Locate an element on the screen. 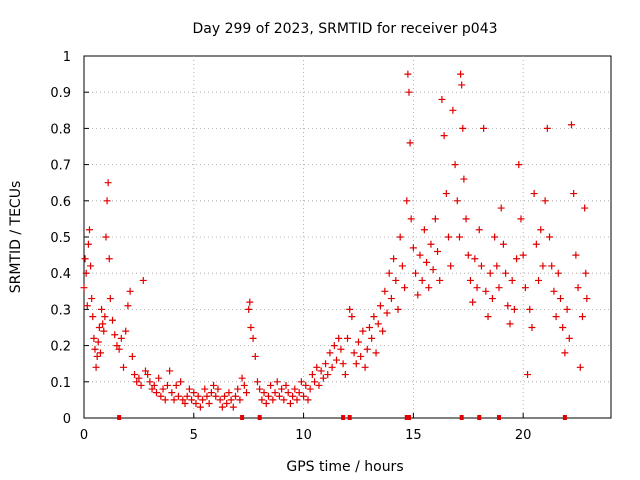 Image resolution: width=640 pixels, height=480 pixels. y-tick-label: 0.2 is located at coordinates (60, 347).